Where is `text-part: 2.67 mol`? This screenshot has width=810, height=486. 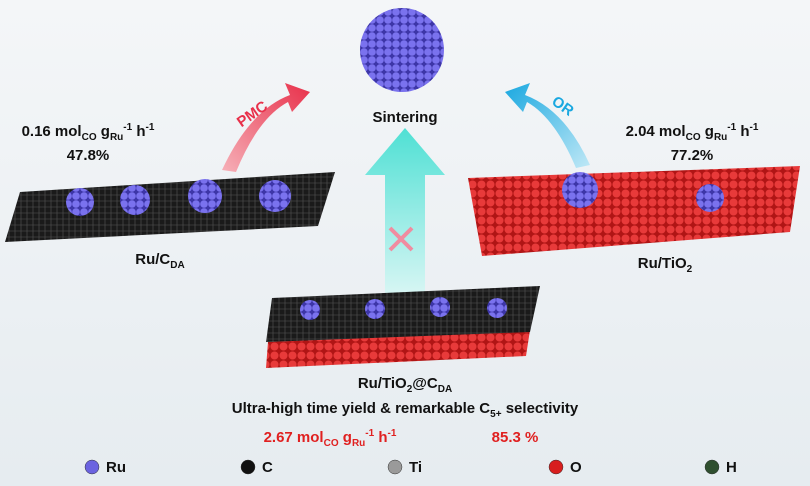 text-part: 2.67 mol is located at coordinates (294, 437).